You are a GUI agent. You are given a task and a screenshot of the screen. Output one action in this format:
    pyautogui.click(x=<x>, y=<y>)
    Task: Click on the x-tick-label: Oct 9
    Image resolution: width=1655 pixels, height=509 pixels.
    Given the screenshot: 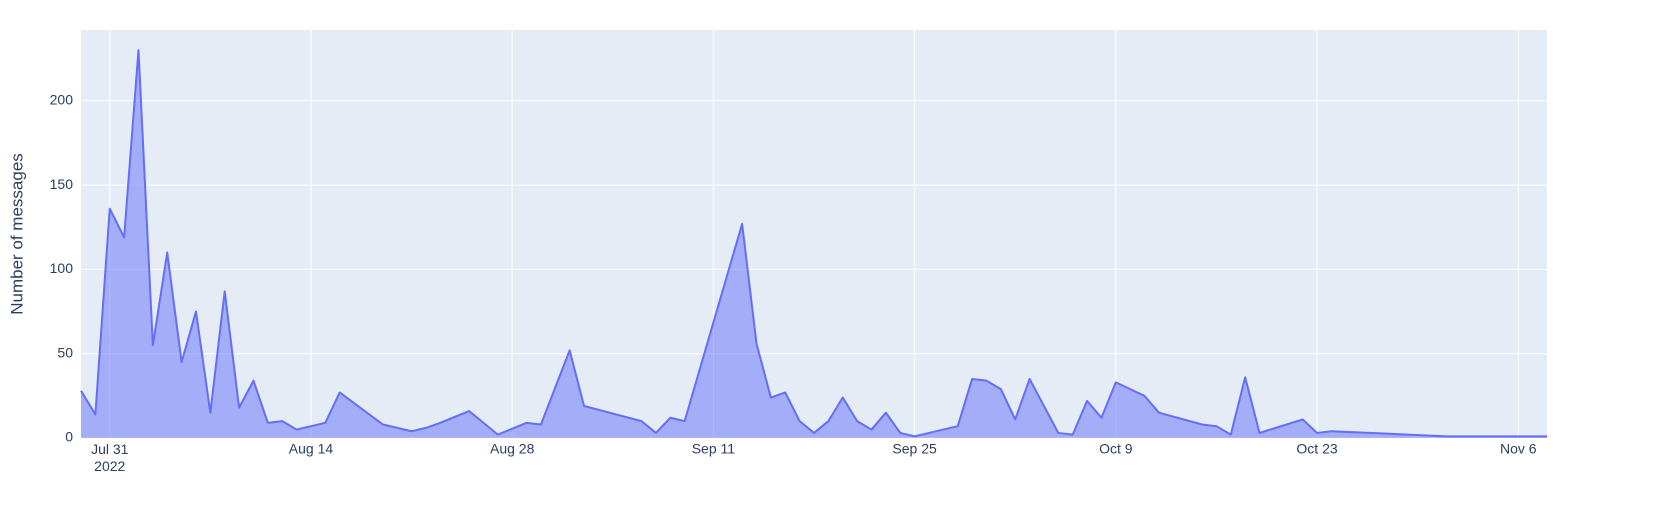 What is the action you would take?
    pyautogui.click(x=1116, y=449)
    